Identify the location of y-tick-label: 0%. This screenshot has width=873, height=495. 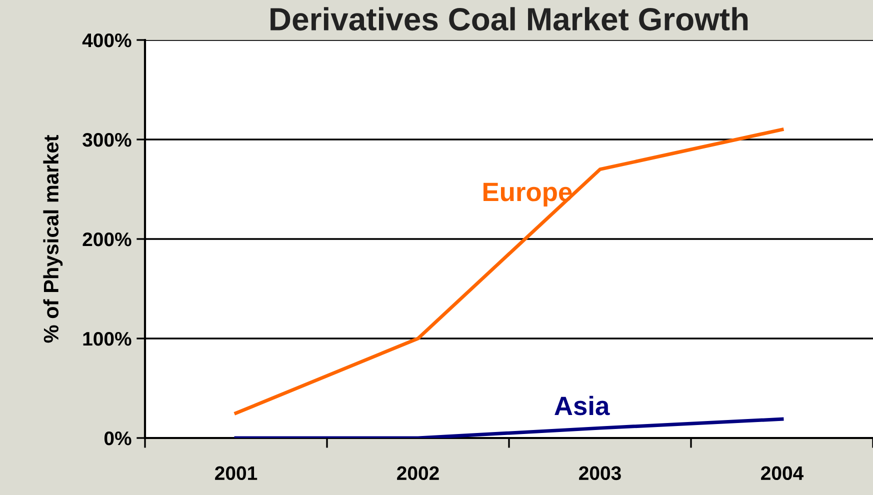
(118, 438).